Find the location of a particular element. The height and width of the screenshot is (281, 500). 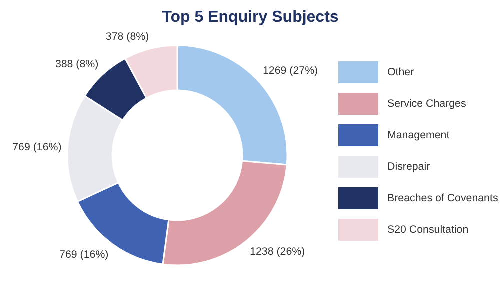

data-label: 1269 (27%) is located at coordinates (290, 71).